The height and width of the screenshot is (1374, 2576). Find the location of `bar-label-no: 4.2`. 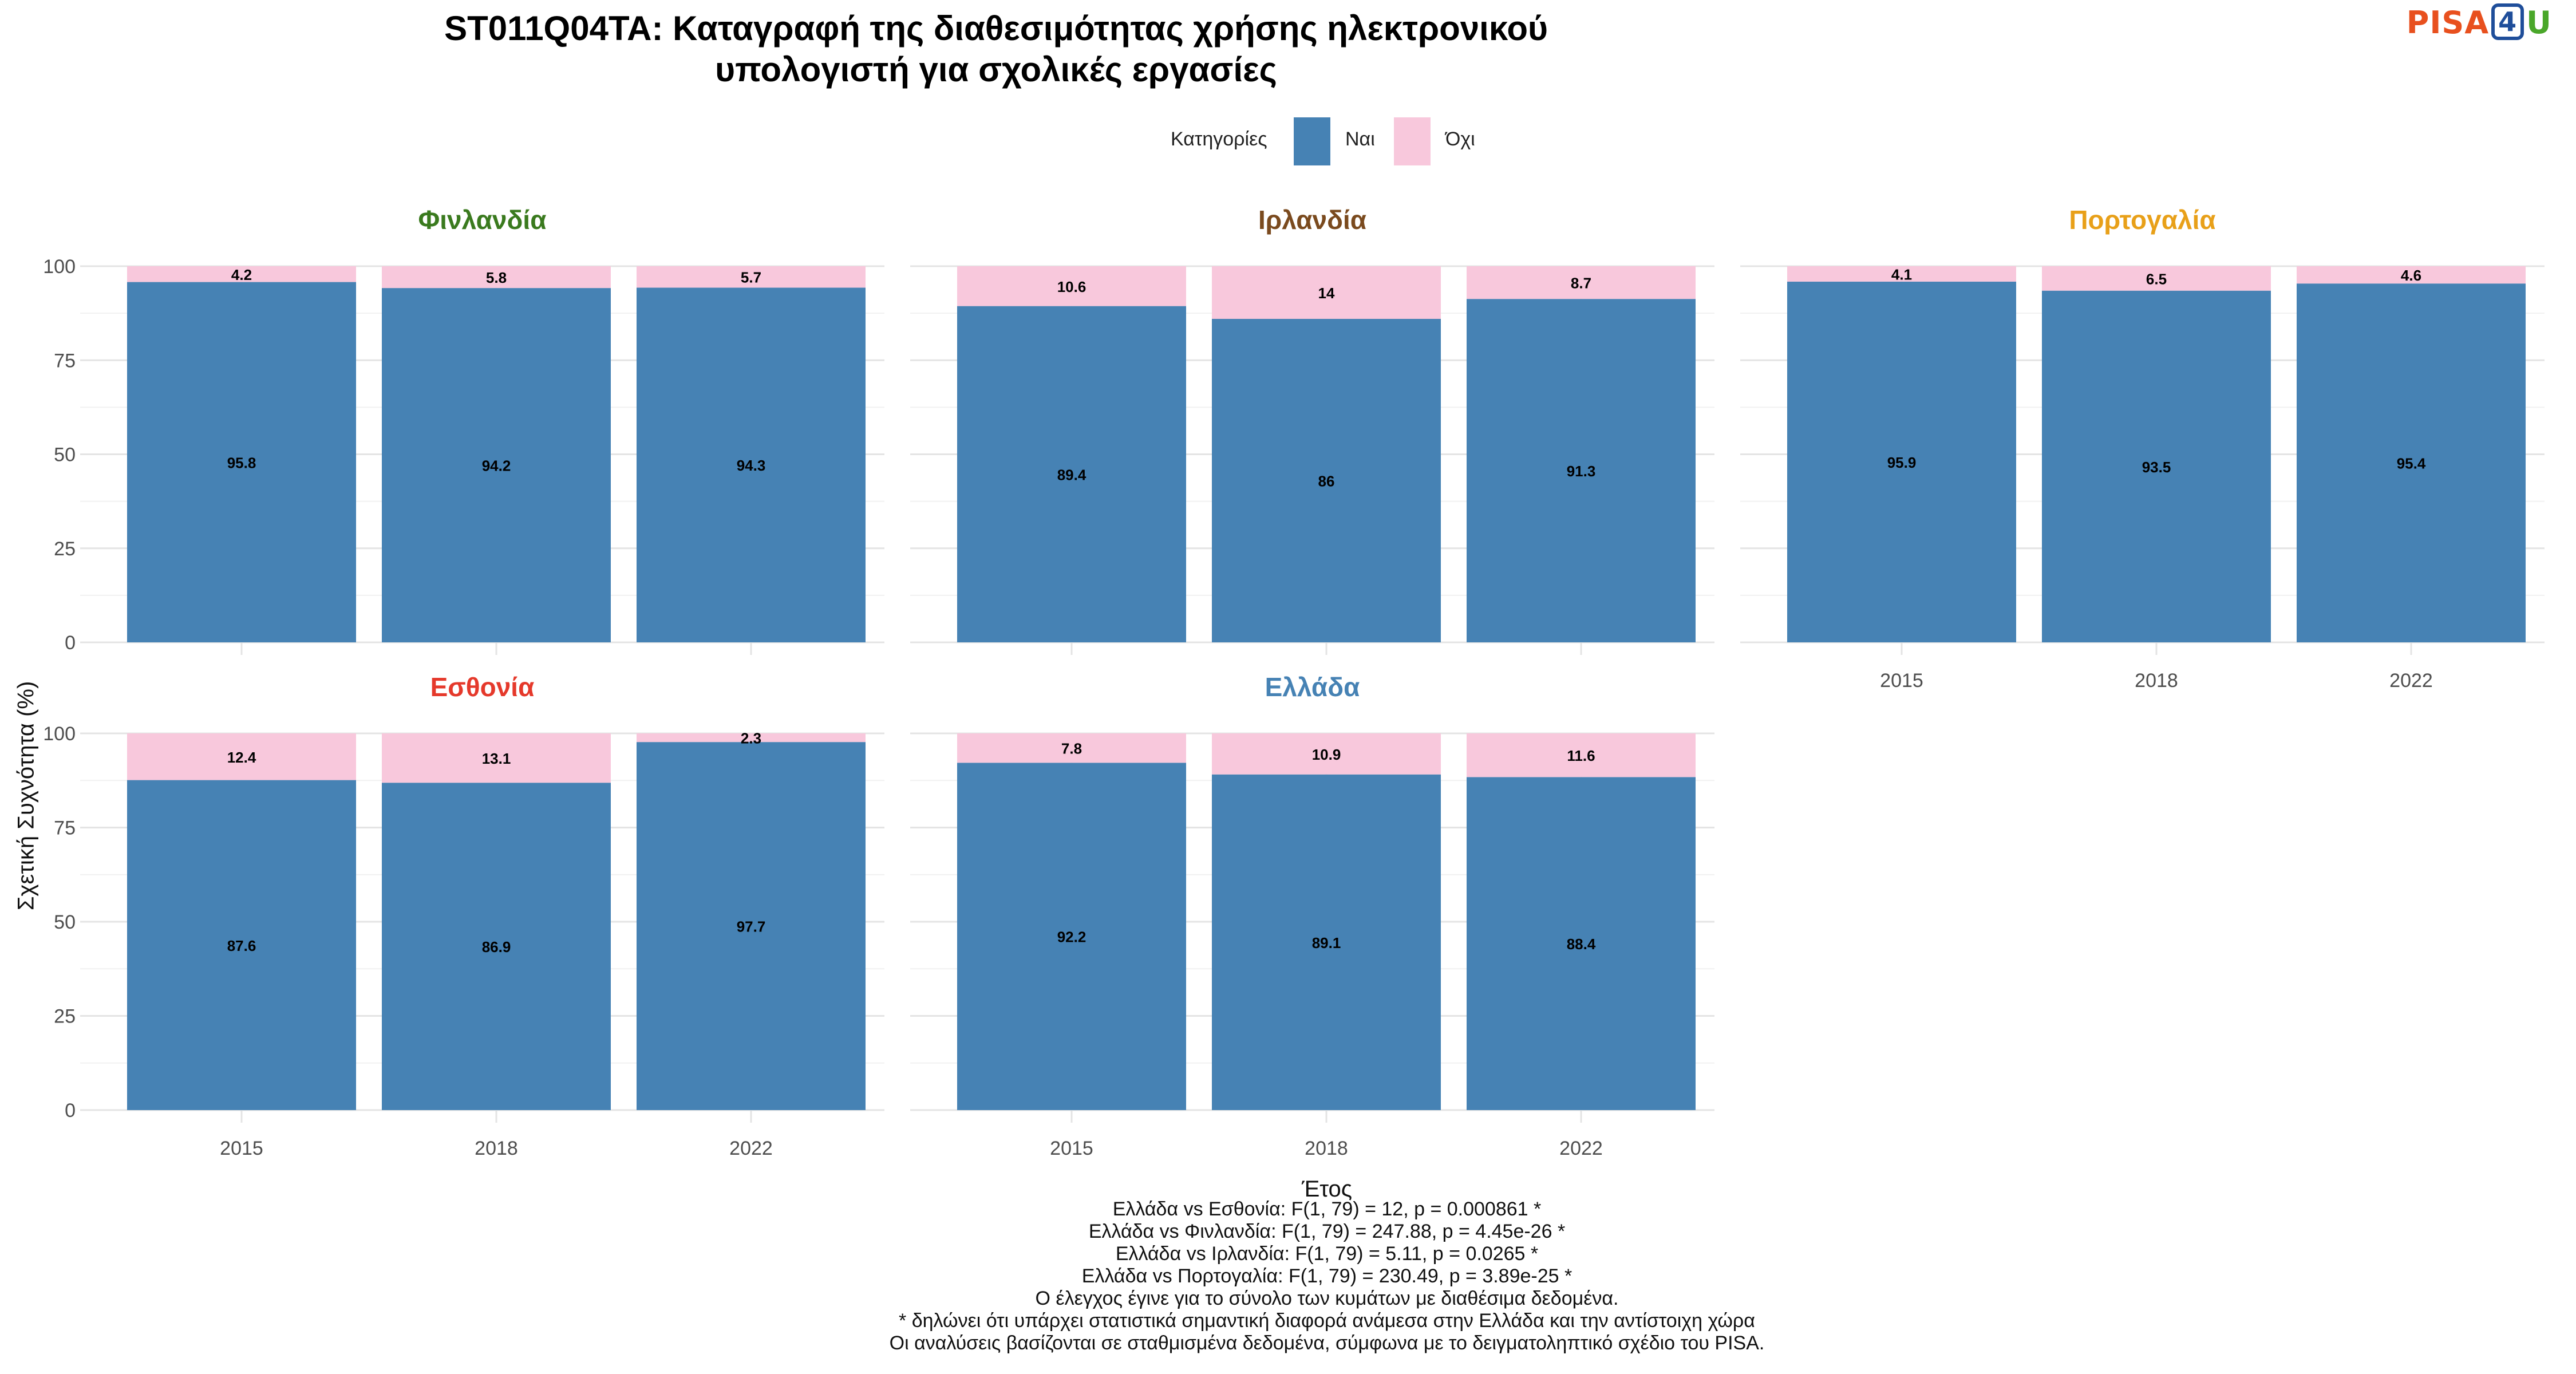

bar-label-no: 4.2 is located at coordinates (241, 274).